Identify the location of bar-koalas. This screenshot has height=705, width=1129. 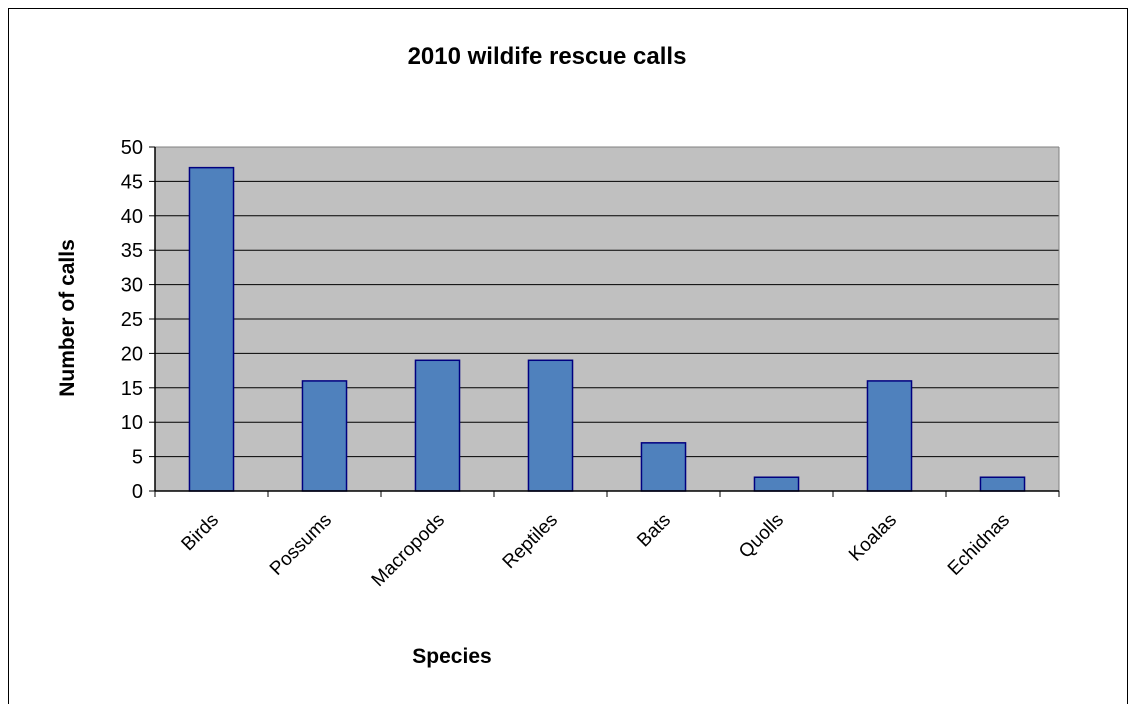
(889, 436).